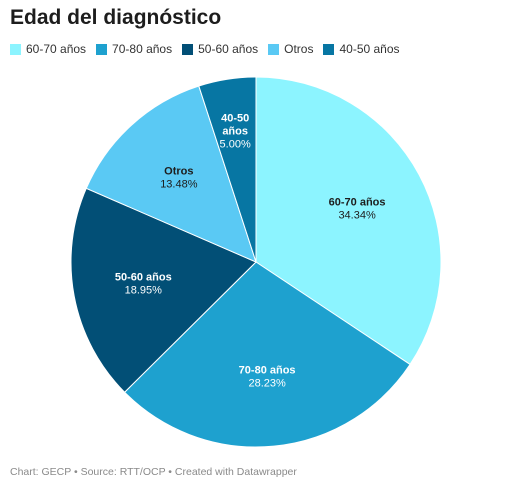 This screenshot has width=512, height=488. What do you see at coordinates (267, 371) in the screenshot?
I see `slice-category-label: 70-80 años` at bounding box center [267, 371].